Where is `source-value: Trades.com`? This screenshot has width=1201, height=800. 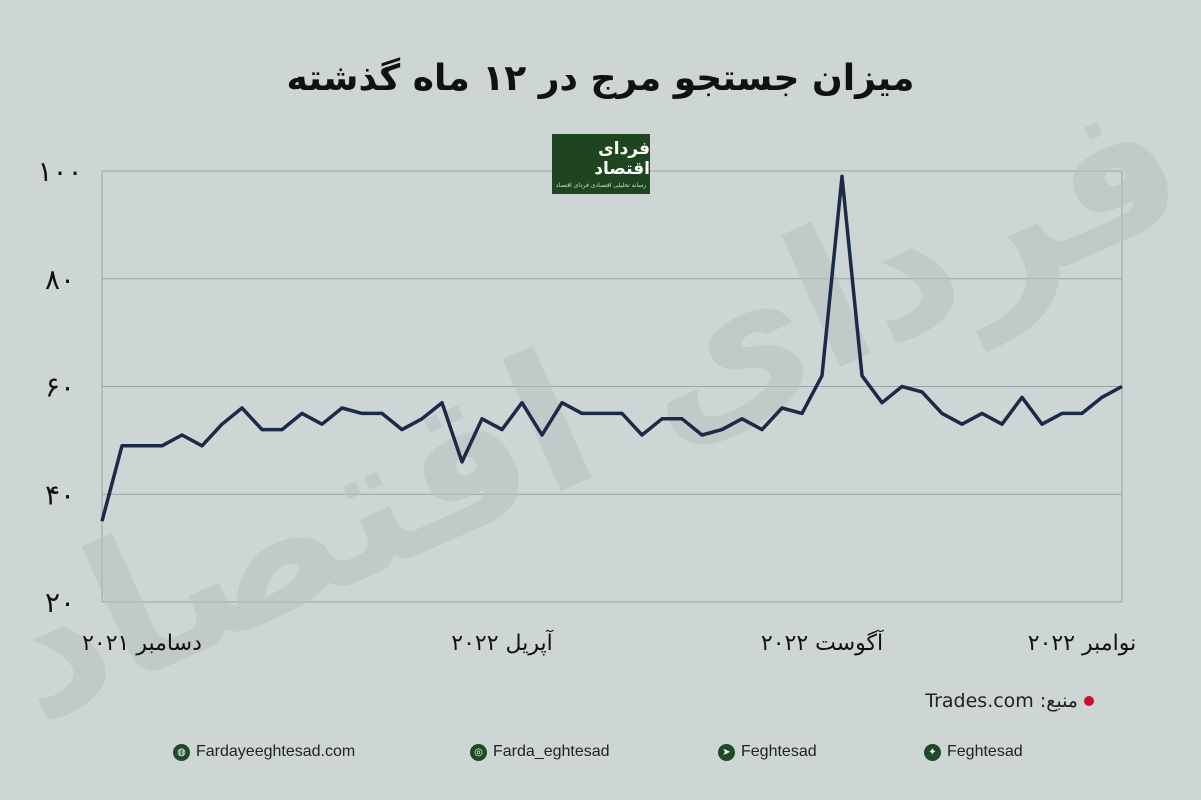
source-value: Trades.com is located at coordinates (979, 701).